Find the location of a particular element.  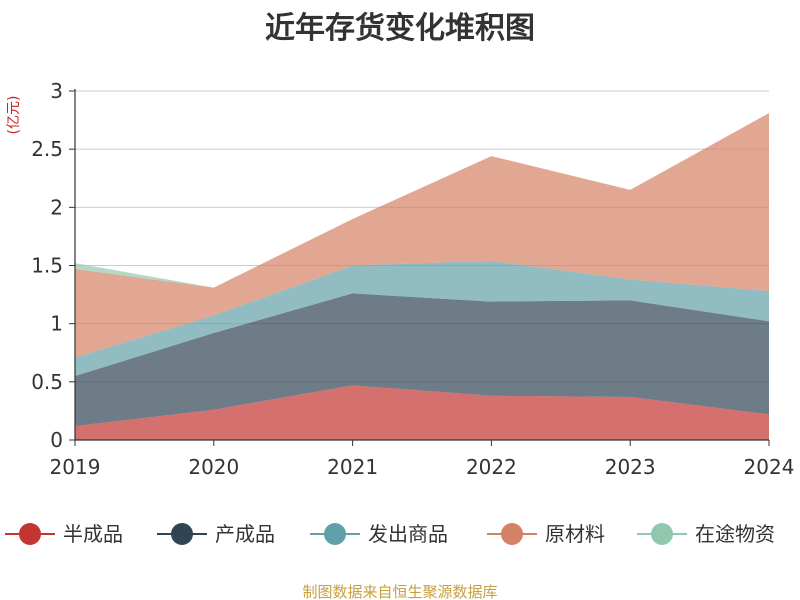

y-tick-label: 0.5 is located at coordinates (47, 382).